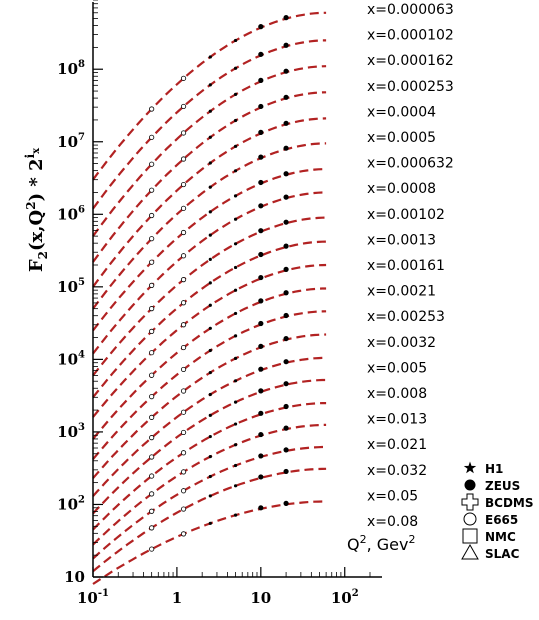 The width and height of the screenshot is (539, 620). Describe the element at coordinates (502, 486) in the screenshot. I see `legend-label: ZEUS` at that location.